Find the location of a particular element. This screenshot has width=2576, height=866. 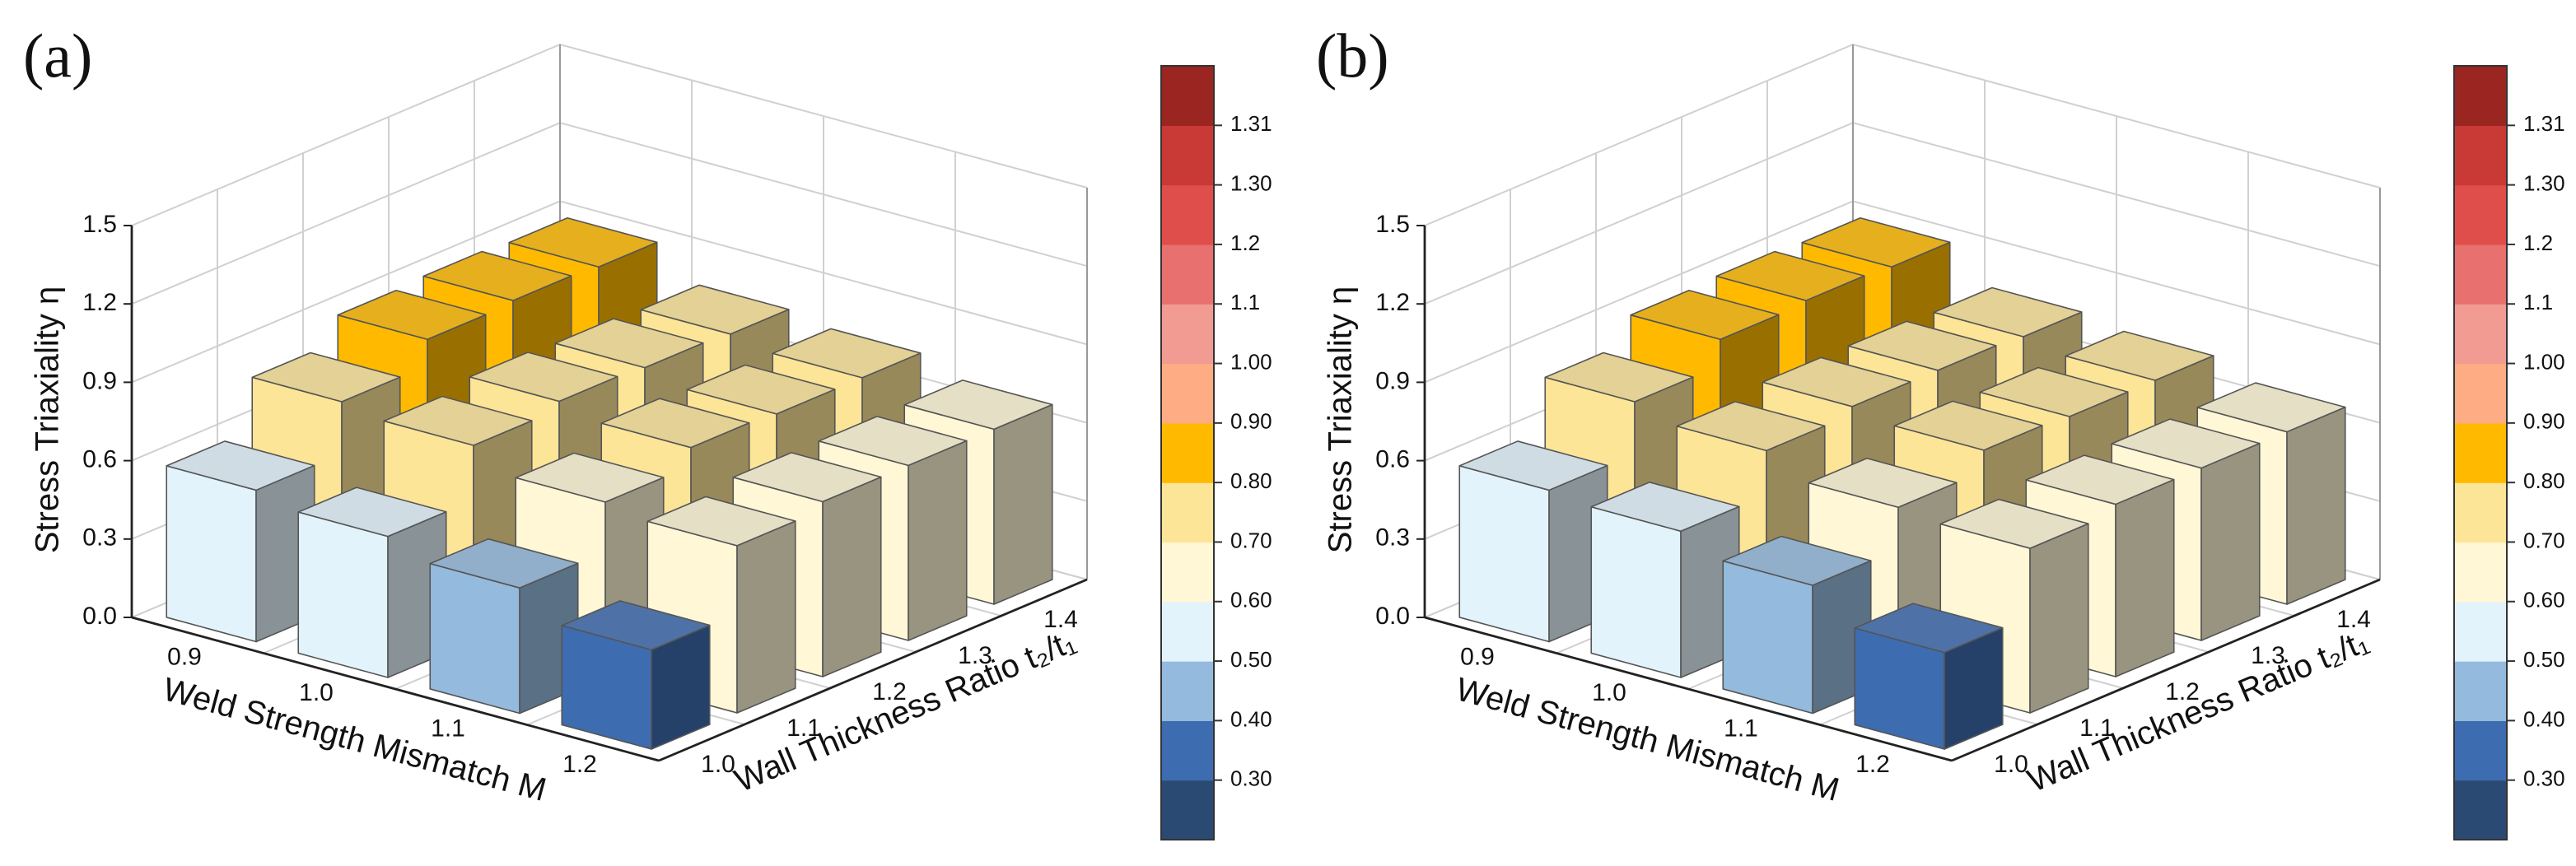

colorbar-tick-label: 0.70 is located at coordinates (1251, 540).